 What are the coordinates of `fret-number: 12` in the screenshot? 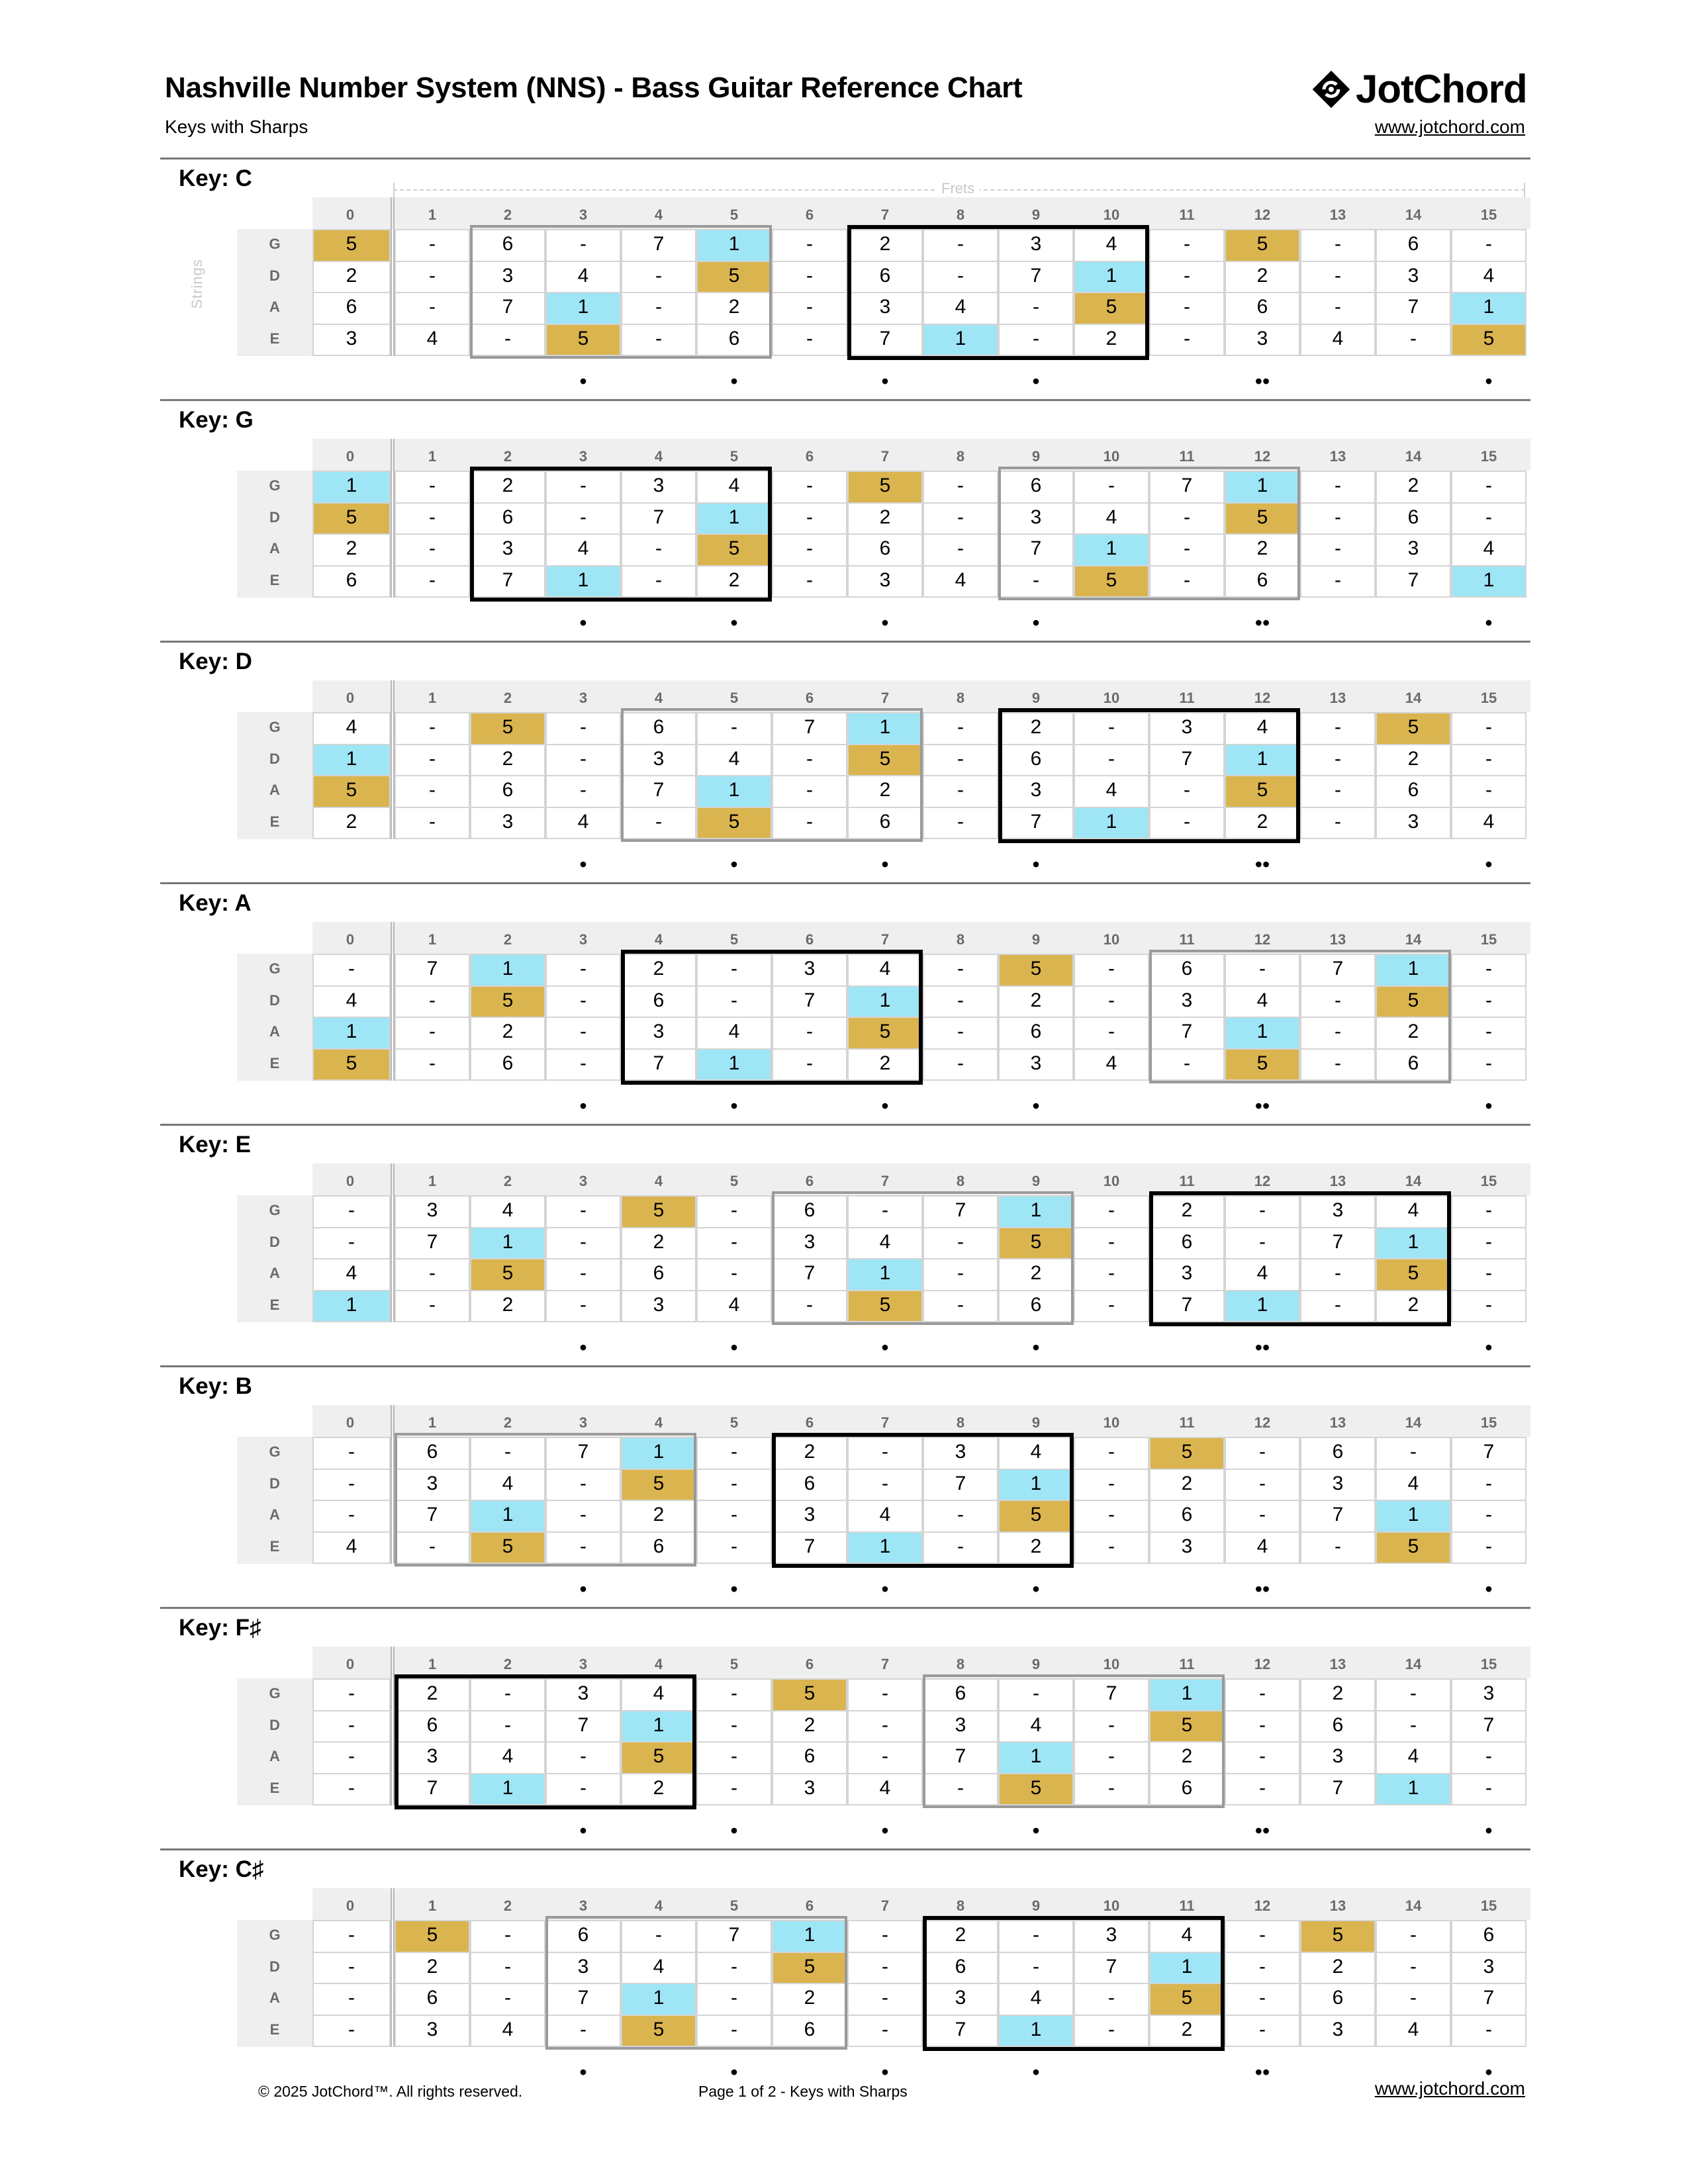 It's located at (1262, 1181).